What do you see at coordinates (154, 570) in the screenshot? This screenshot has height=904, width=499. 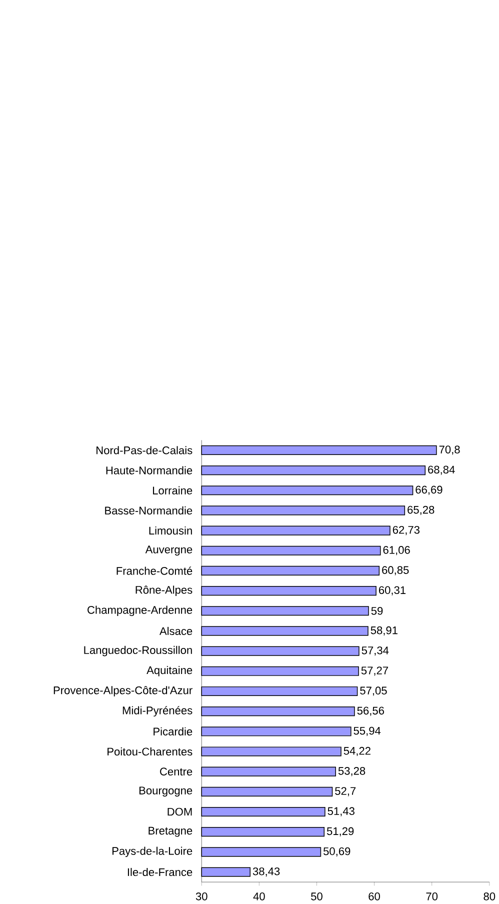 I see `y-tick-label: Franche-Comté` at bounding box center [154, 570].